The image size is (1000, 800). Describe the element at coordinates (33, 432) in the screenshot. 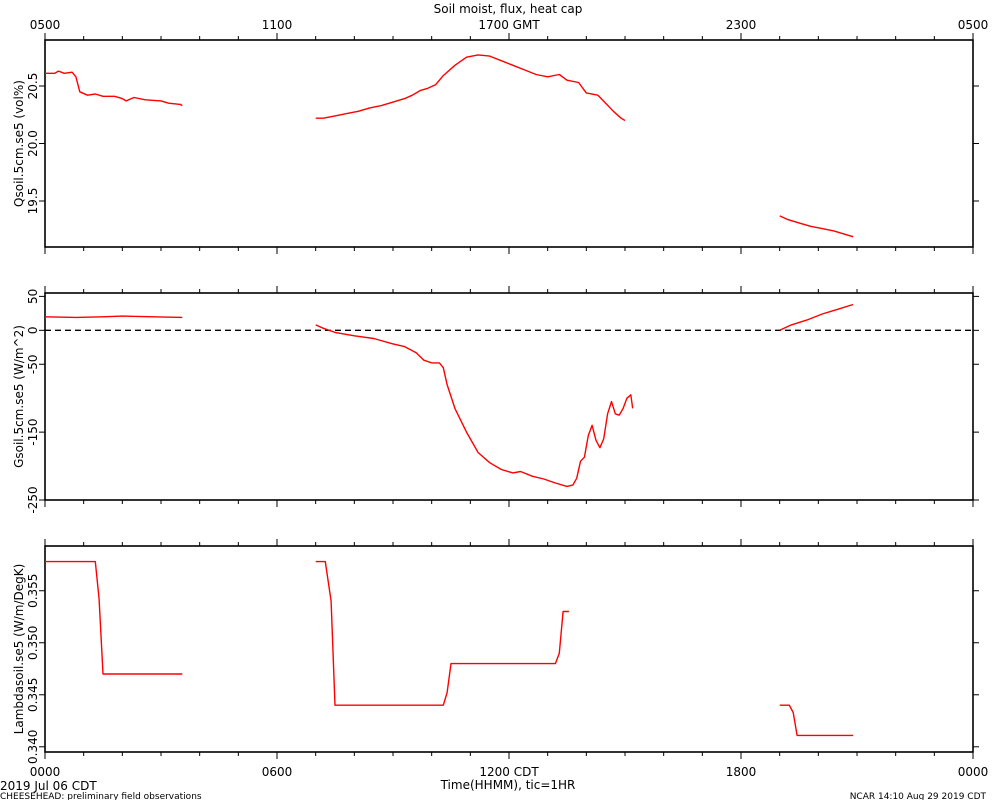

I see `y-tick-label: -150` at that location.